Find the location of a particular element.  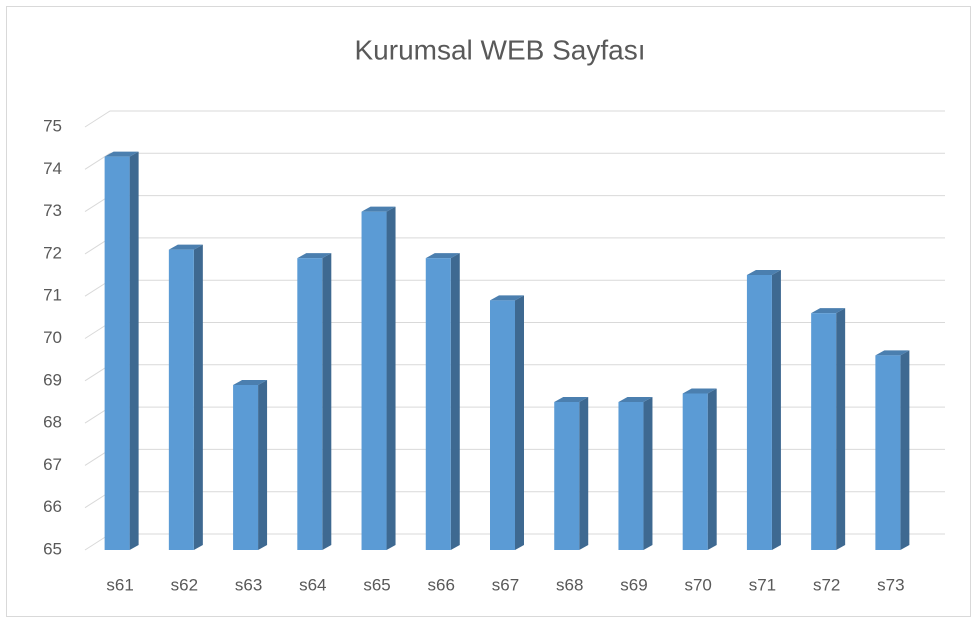

x-tick-label: s69 is located at coordinates (633, 584).